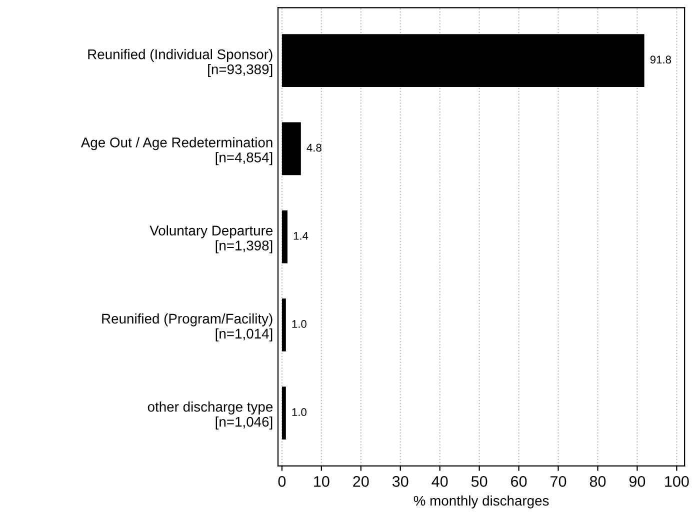 This screenshot has width=695, height=512. What do you see at coordinates (282, 481) in the screenshot?
I see `x-tick-label: 0` at bounding box center [282, 481].